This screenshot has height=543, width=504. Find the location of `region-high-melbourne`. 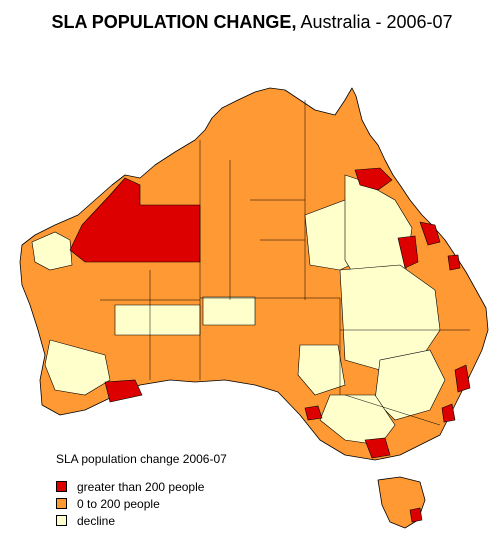

region-high-melbourne is located at coordinates (377, 448).